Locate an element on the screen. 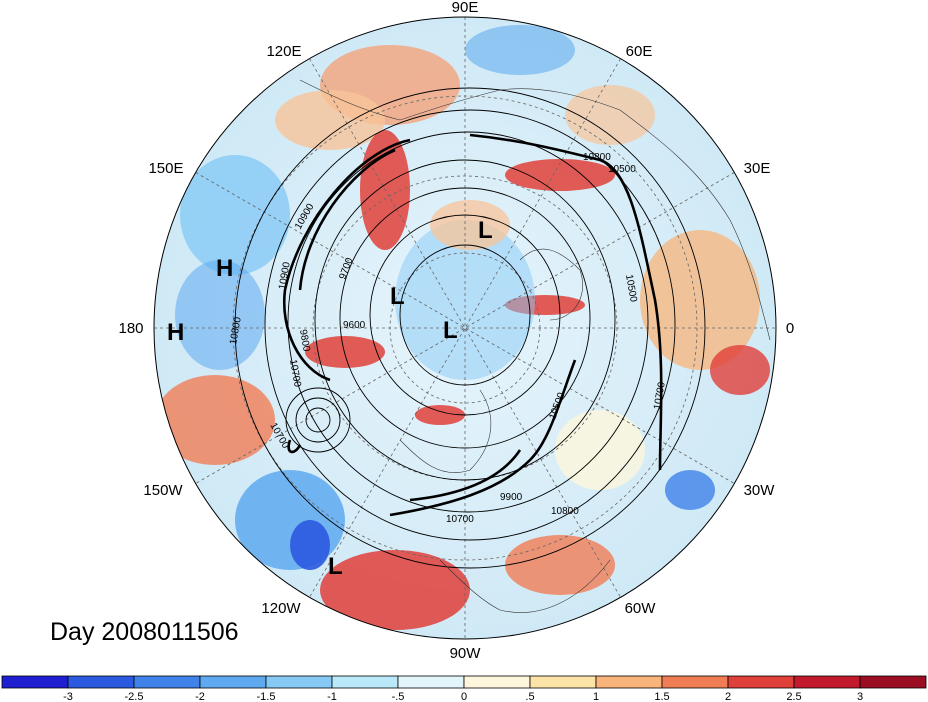 The width and height of the screenshot is (928, 702). lon-label-90w: 90W is located at coordinates (466, 653).